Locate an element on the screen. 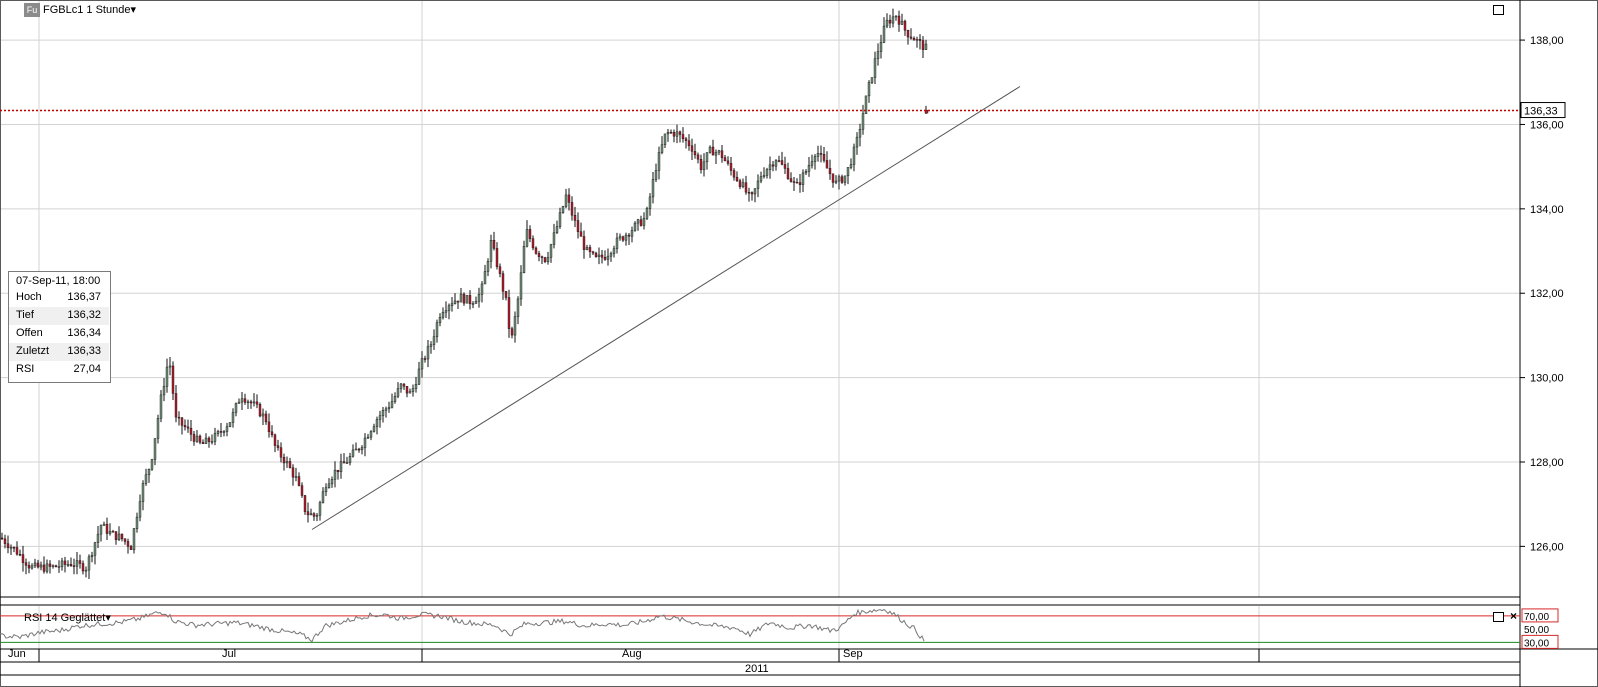 The image size is (1598, 687). rsi-maximize-icon is located at coordinates (1498, 617).